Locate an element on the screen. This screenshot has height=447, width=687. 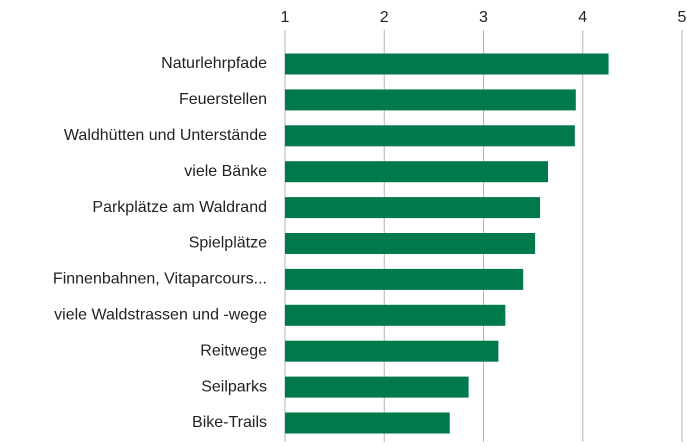
y-tick-label: Naturlehrpfade is located at coordinates (214, 63).